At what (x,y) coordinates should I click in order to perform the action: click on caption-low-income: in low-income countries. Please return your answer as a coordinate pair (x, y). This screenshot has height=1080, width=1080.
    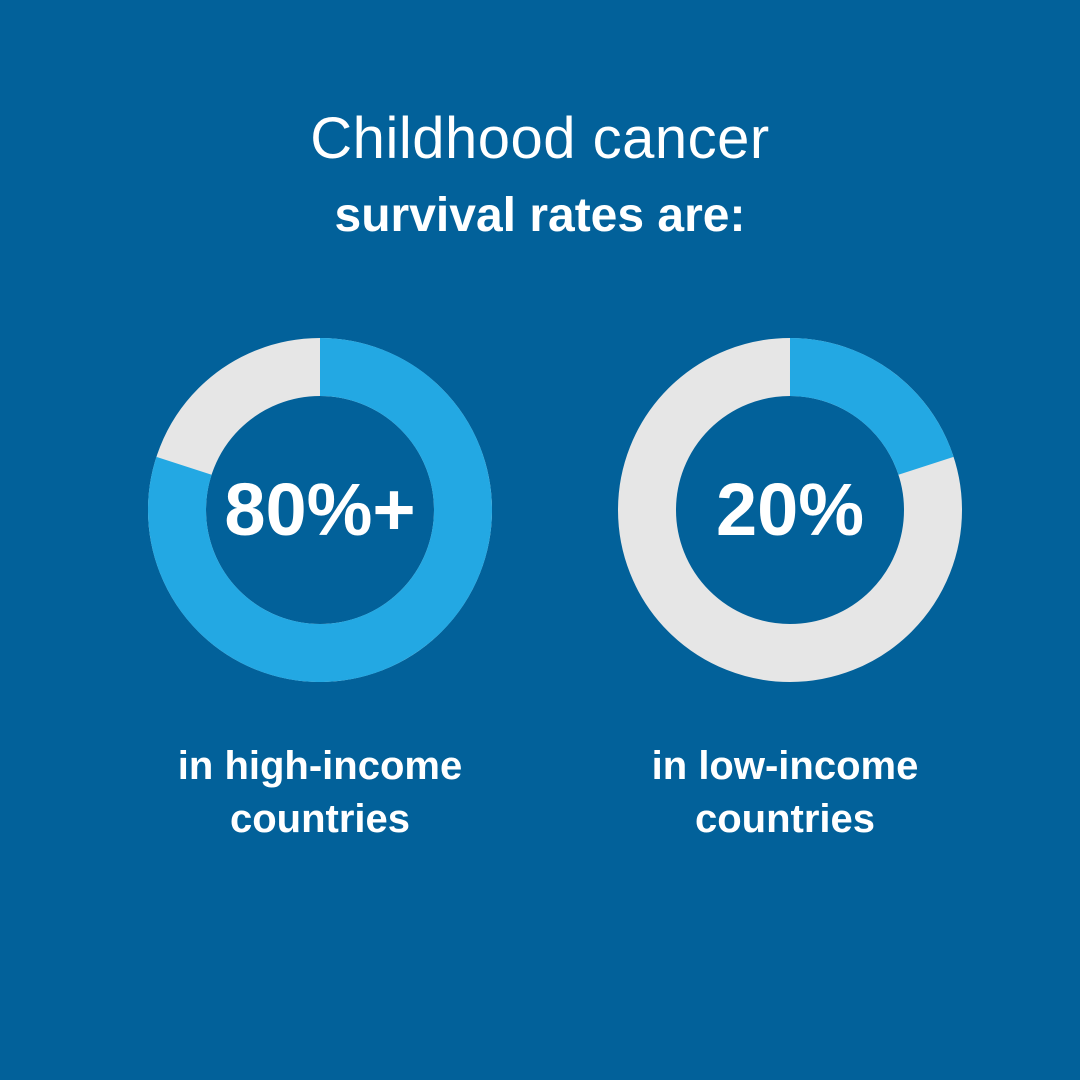
    Looking at the image, I should click on (785, 793).